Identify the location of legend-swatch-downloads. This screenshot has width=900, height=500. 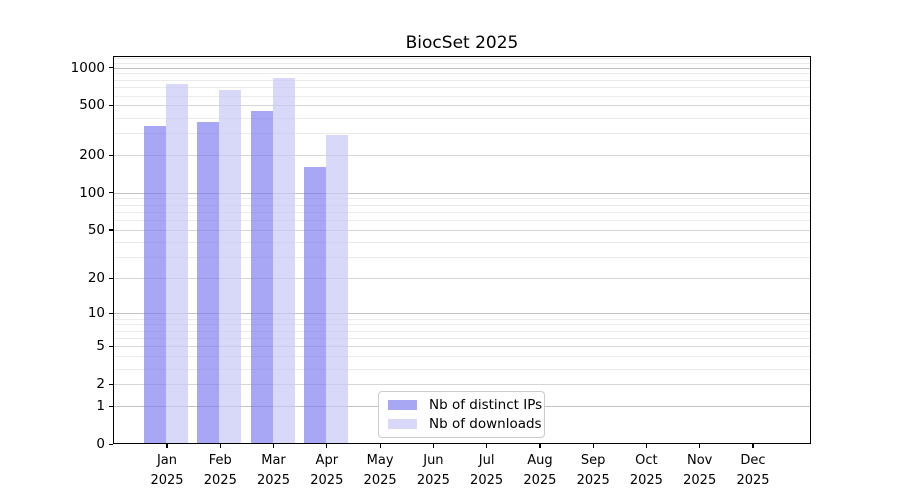
(402, 424).